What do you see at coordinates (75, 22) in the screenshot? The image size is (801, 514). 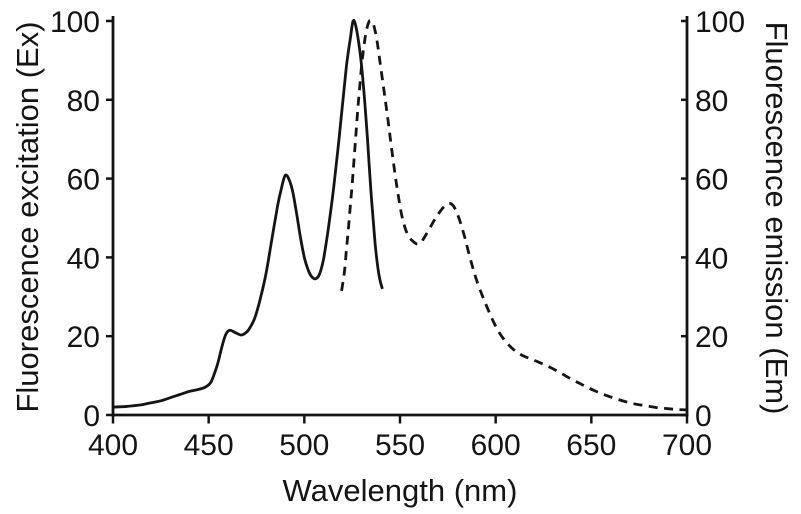 I see `y-left-tick-label: 100` at bounding box center [75, 22].